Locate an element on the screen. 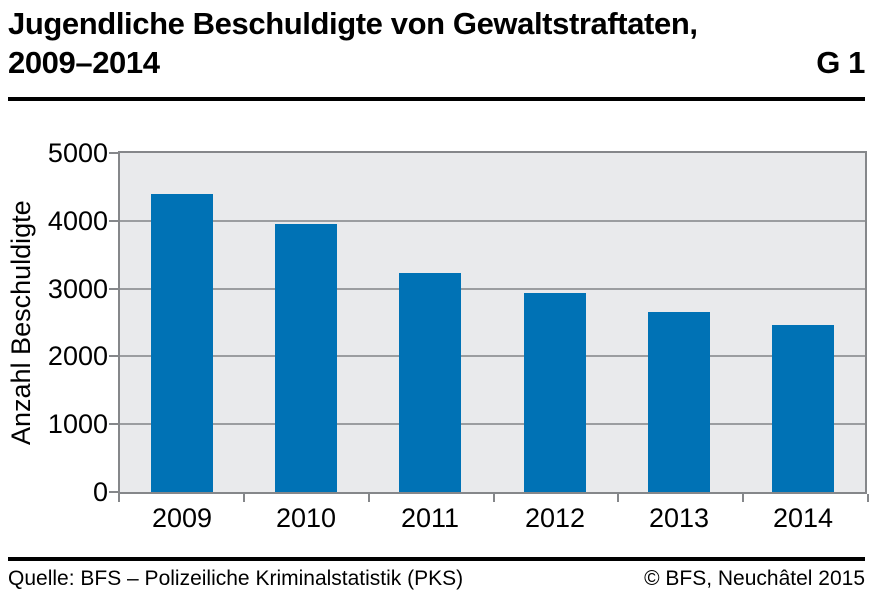 This screenshot has height=598, width=873. x-tick-label: 2009 is located at coordinates (182, 518).